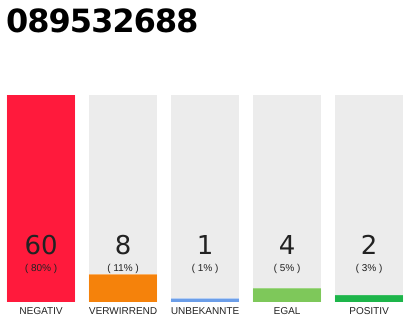 Image resolution: width=410 pixels, height=320 pixels. I want to click on annotation: ( 5% ), so click(287, 268).